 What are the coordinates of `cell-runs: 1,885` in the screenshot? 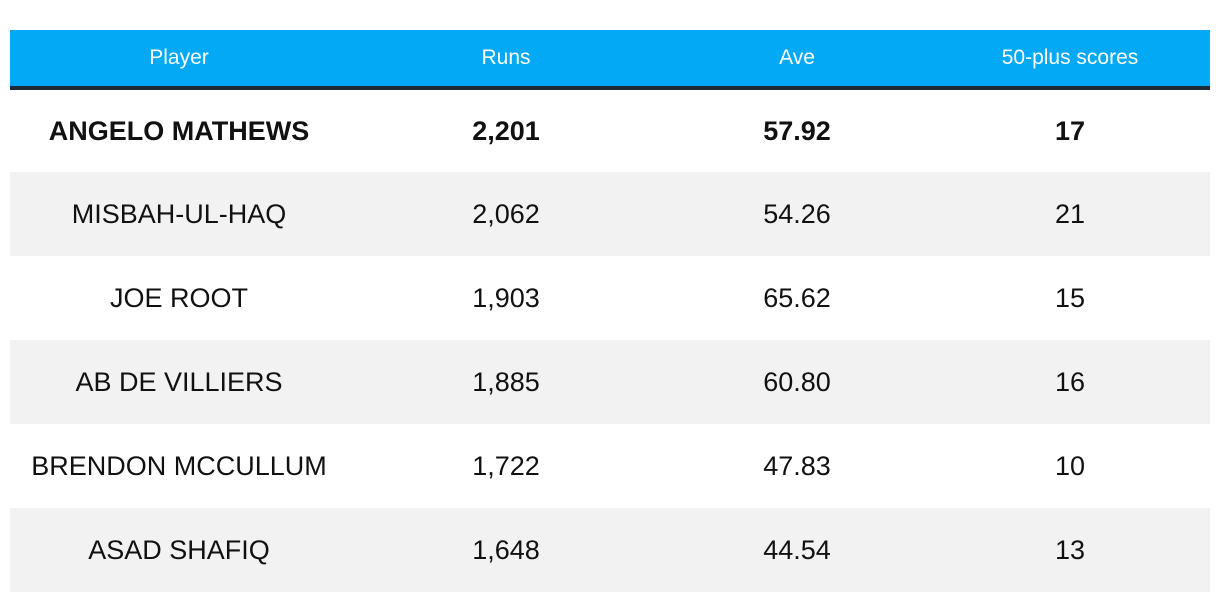 It's located at (506, 381).